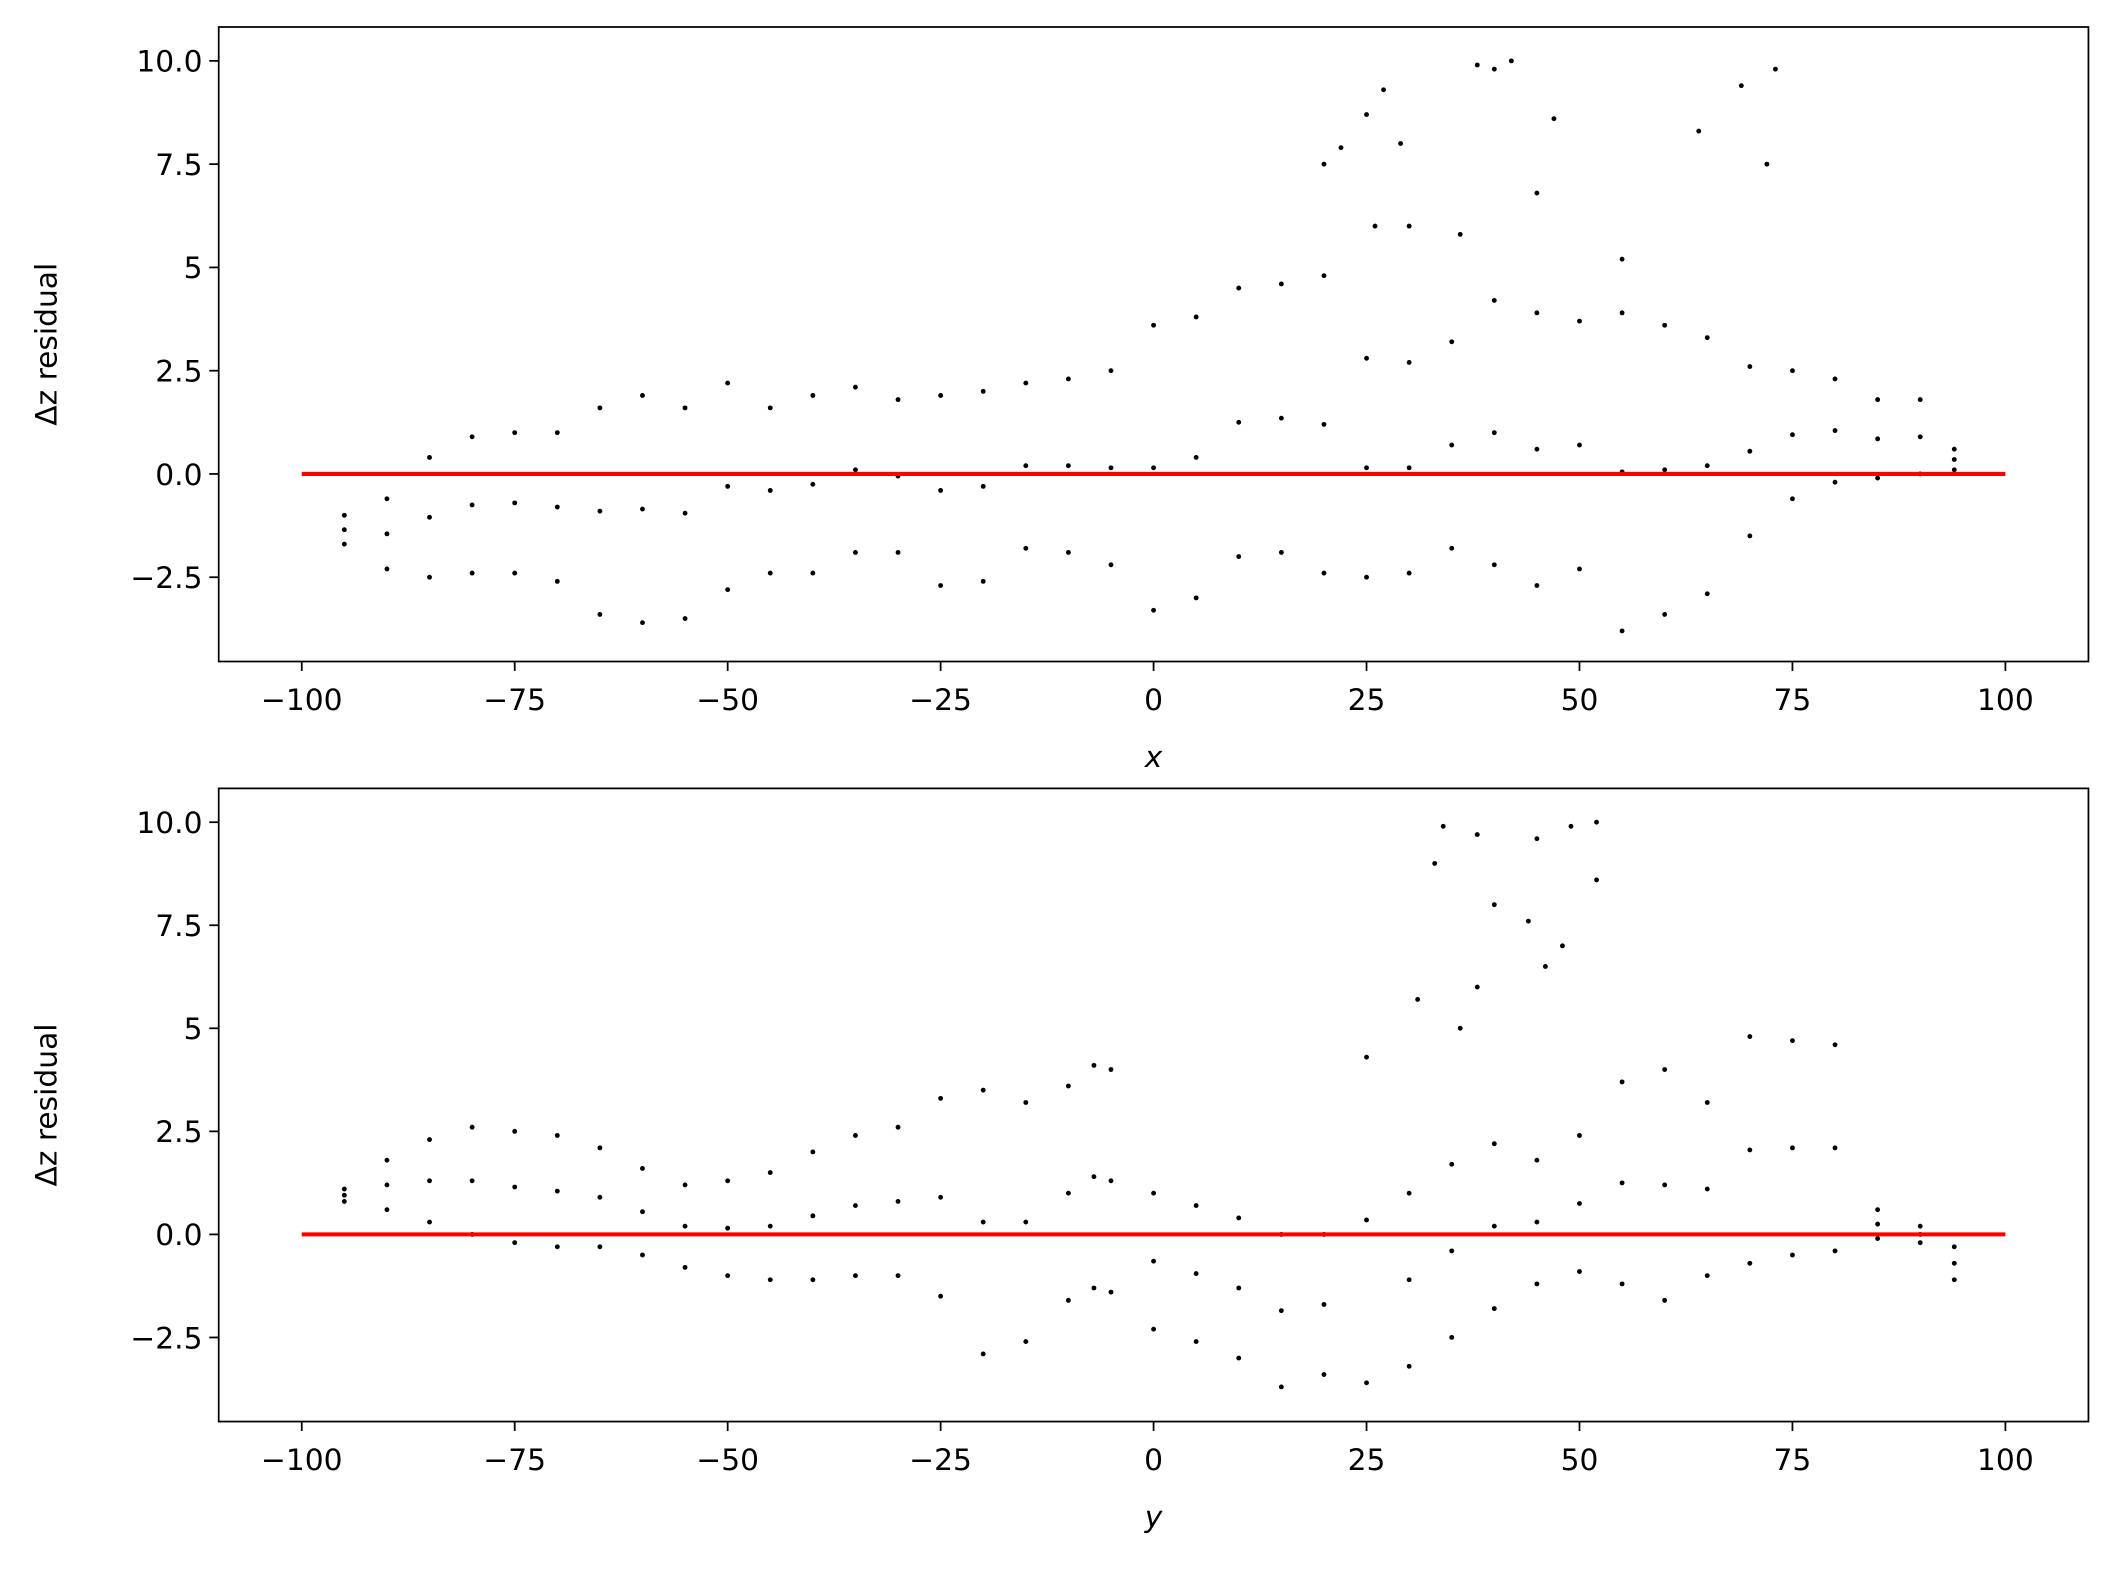  I want to click on y-tick-label: 7.5, so click(178, 926).